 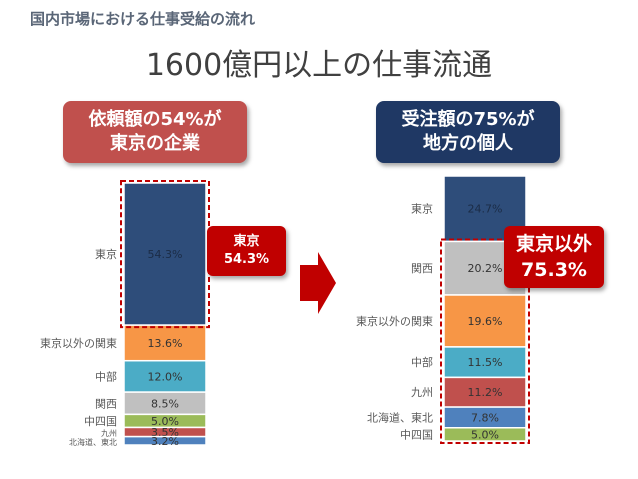 What do you see at coordinates (165, 403) in the screenshot?
I see `data-label: 8.5%` at bounding box center [165, 403].